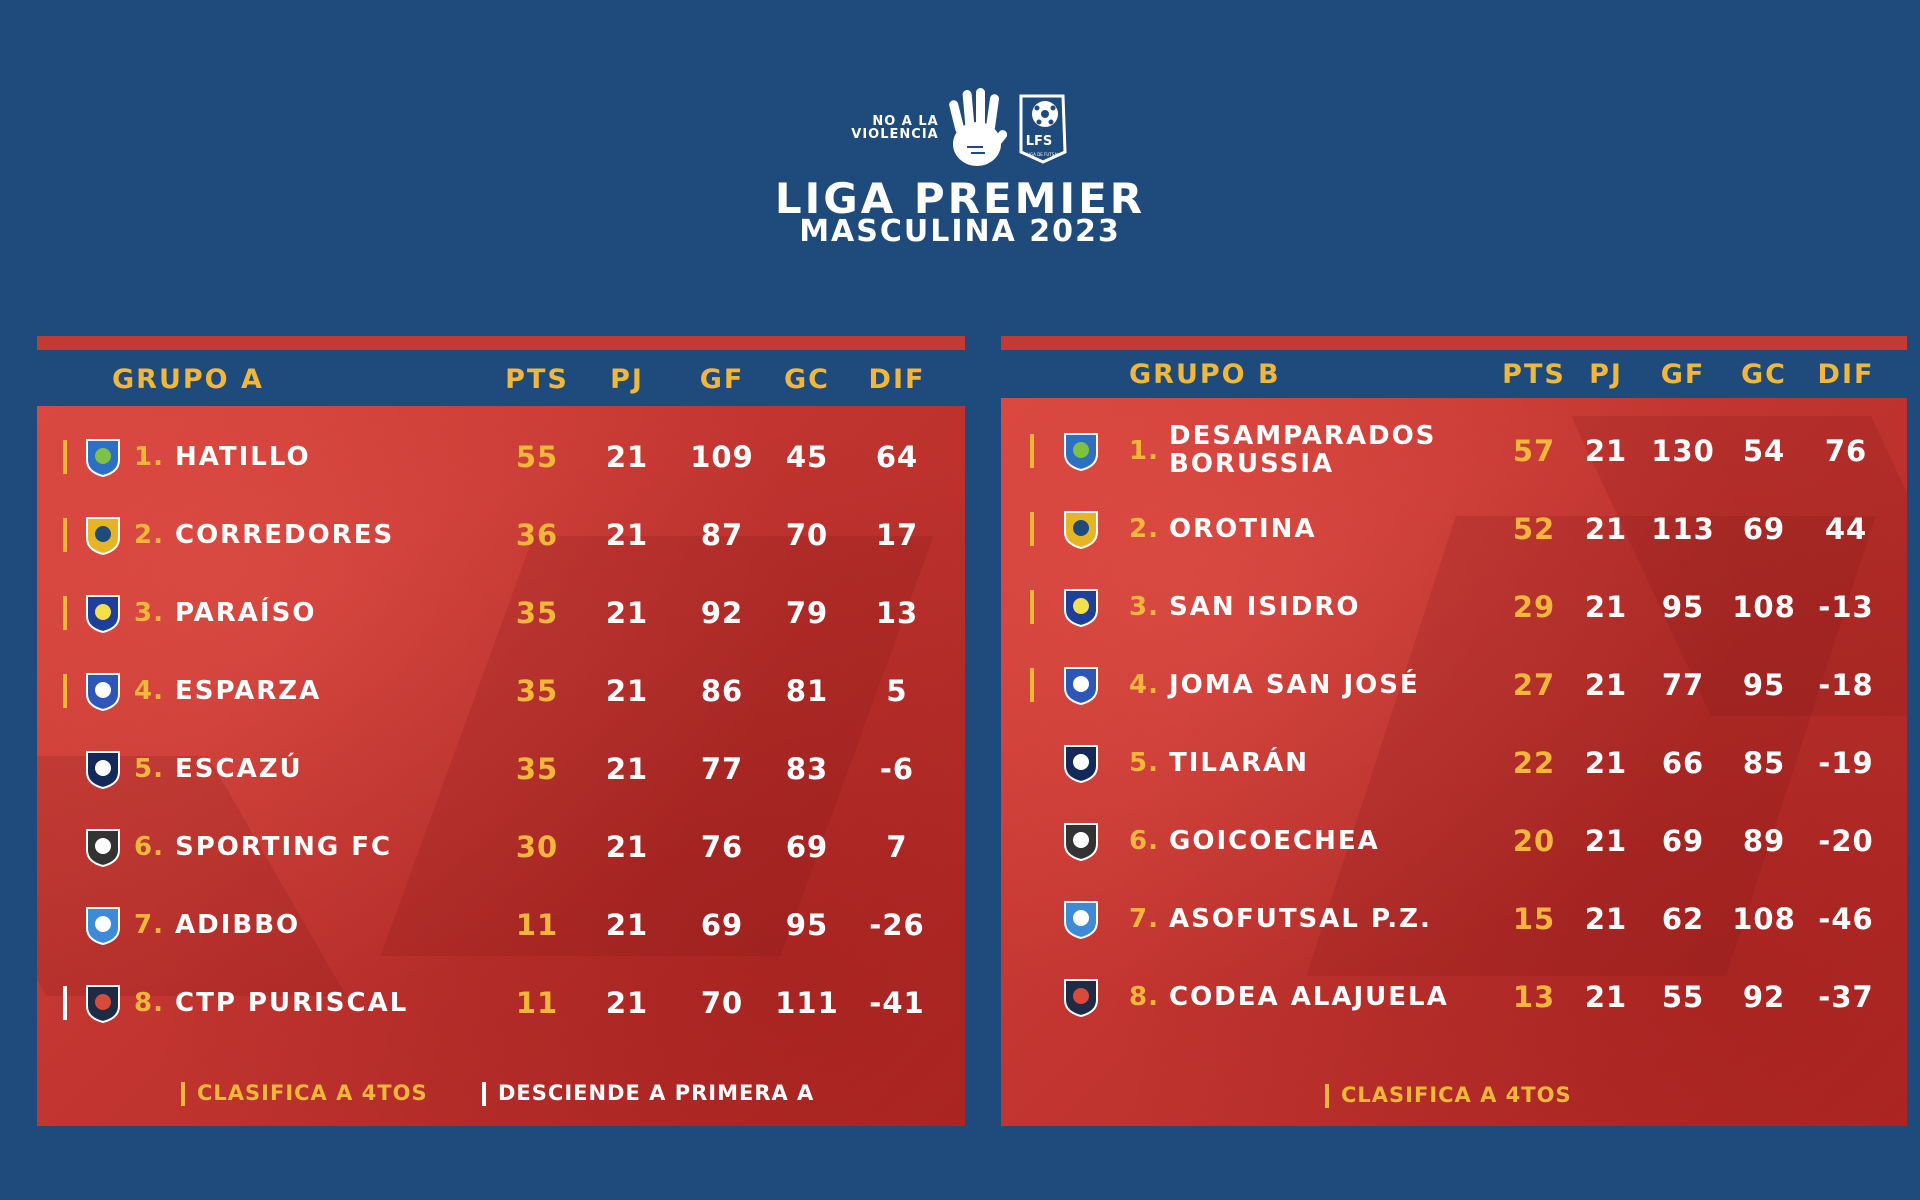 The width and height of the screenshot is (1920, 1200). I want to click on gf-value: 55, so click(1683, 997).